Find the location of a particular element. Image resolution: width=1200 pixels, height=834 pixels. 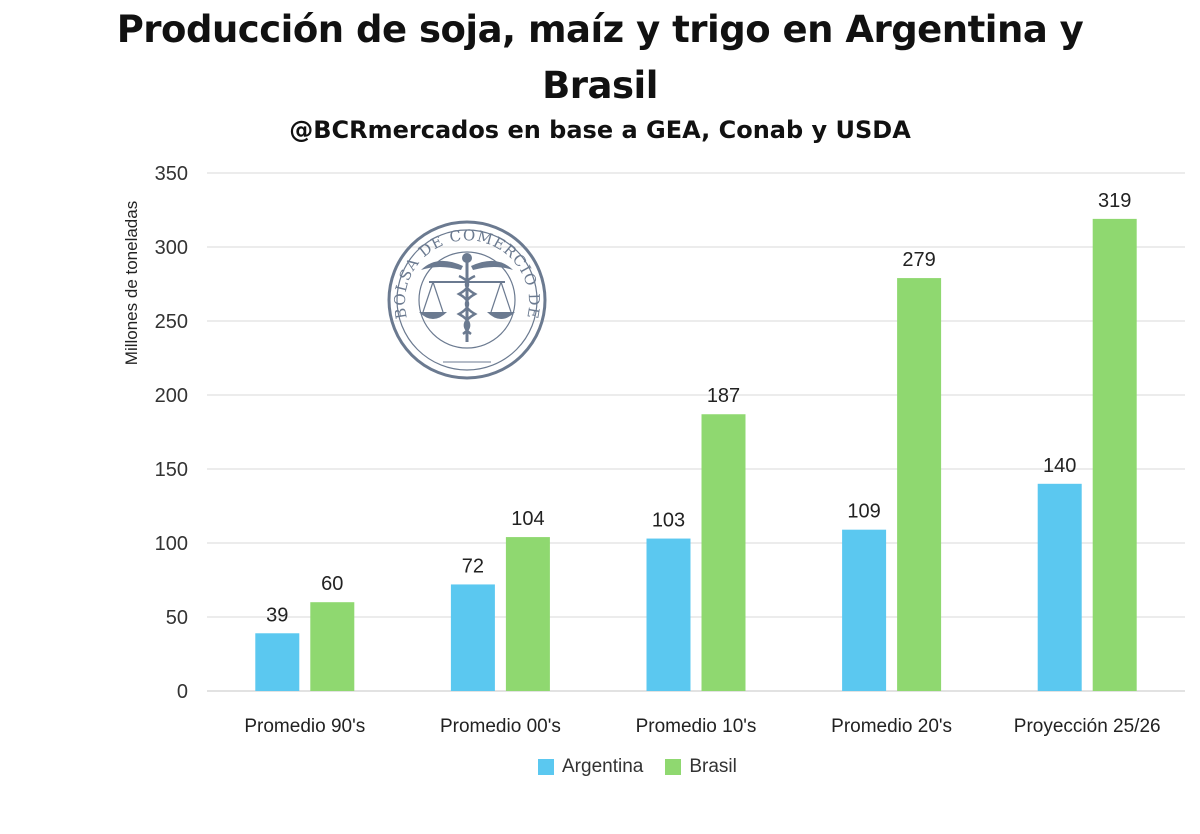

legend-swatch-argentina is located at coordinates (546, 767).